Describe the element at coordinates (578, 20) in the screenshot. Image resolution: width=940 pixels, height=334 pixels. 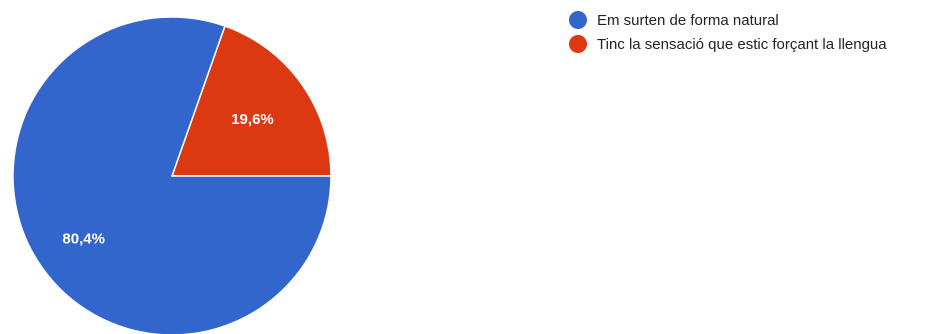
I see `legend-swatch-natural` at that location.